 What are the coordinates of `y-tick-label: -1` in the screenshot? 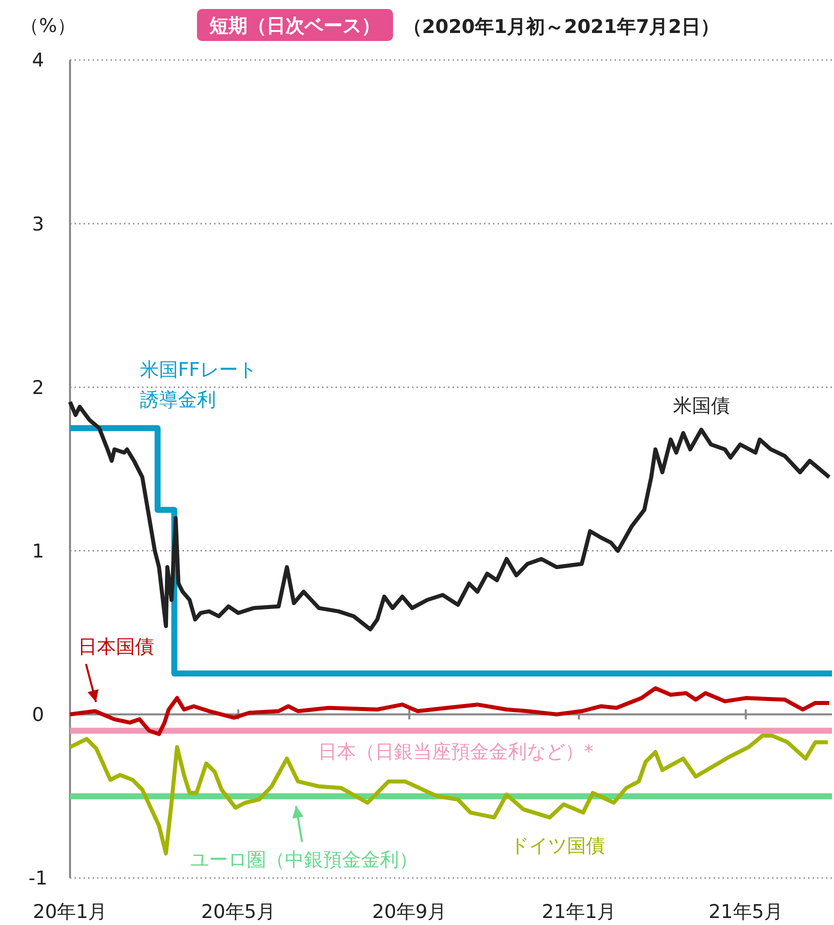 It's located at (38, 879).